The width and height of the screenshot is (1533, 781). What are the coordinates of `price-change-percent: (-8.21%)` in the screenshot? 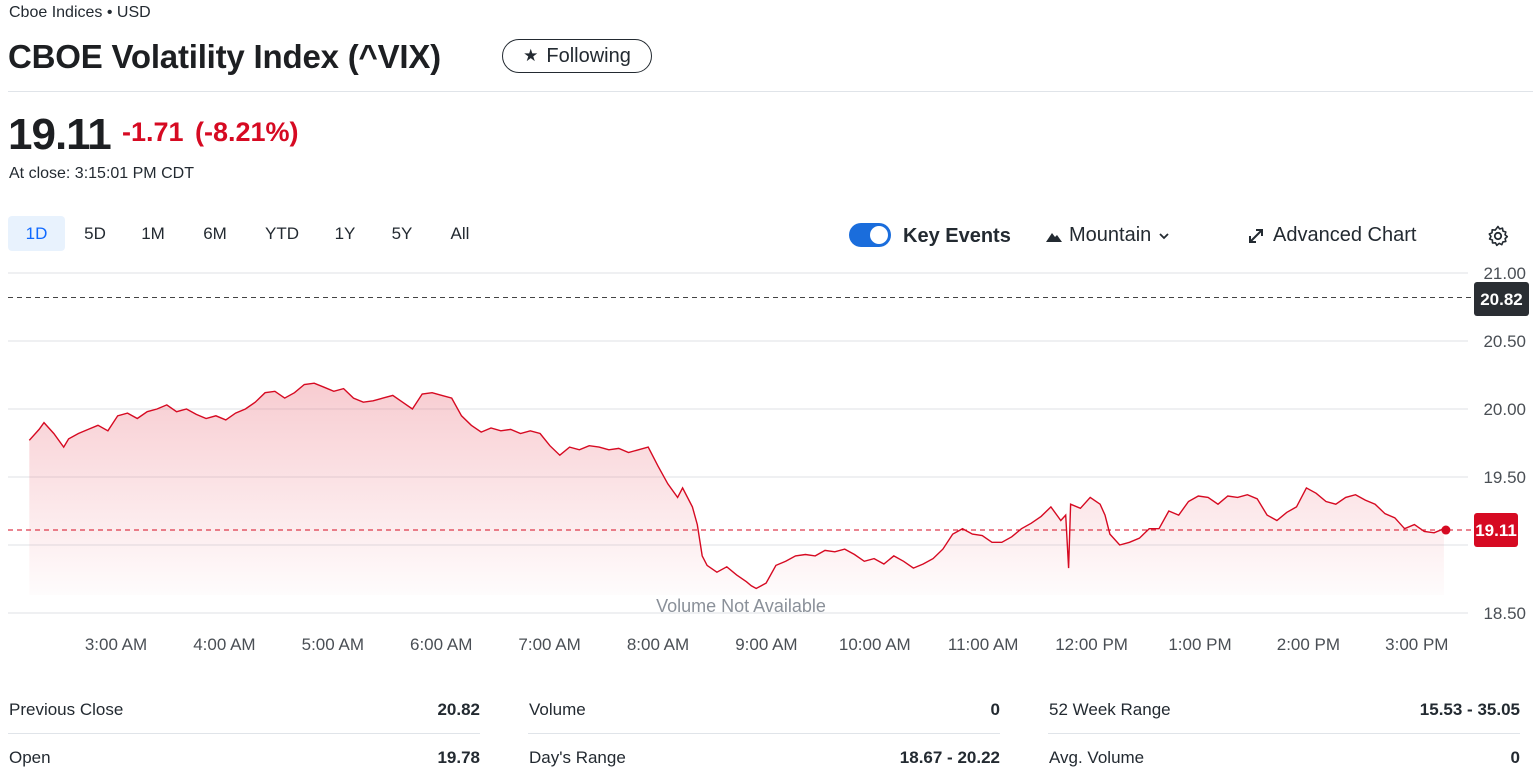 It's located at (247, 132).